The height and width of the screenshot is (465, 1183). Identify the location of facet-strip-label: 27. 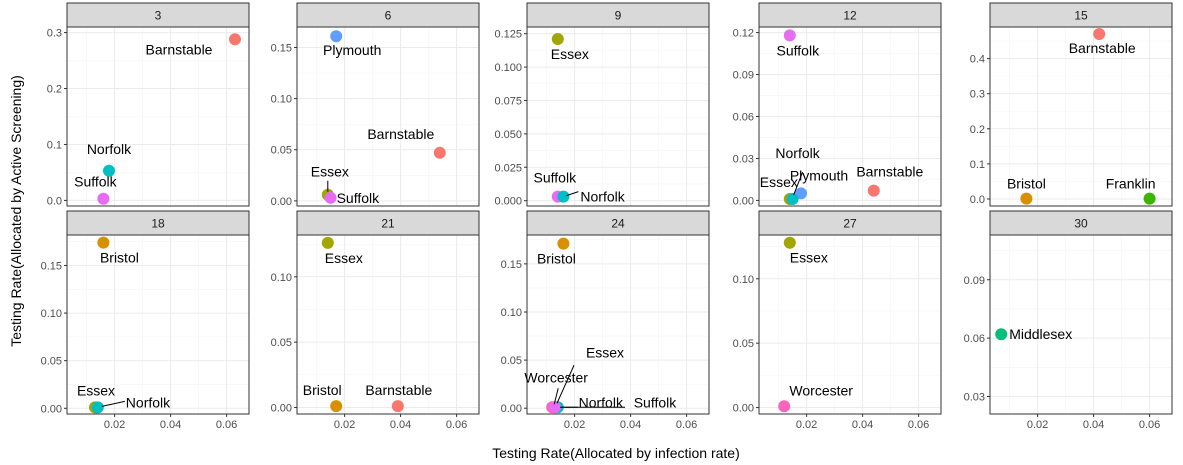
(850, 224).